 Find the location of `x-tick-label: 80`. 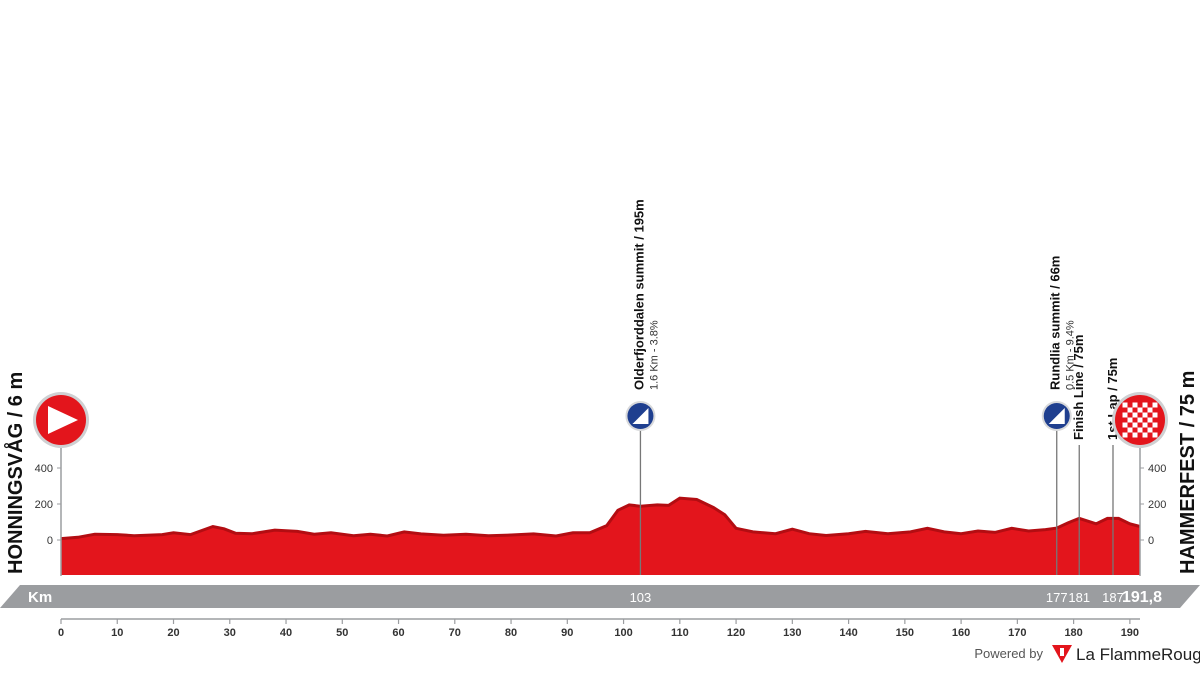

x-tick-label: 80 is located at coordinates (511, 633).